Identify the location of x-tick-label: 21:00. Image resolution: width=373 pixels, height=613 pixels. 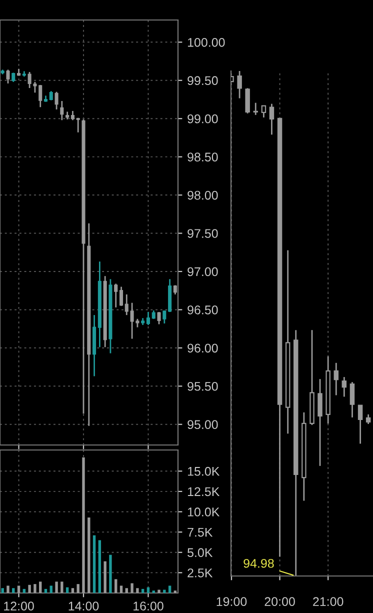
(328, 601).